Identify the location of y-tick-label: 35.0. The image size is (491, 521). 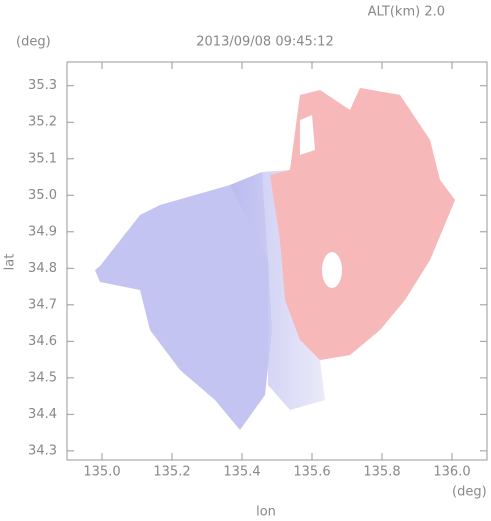
(42, 195).